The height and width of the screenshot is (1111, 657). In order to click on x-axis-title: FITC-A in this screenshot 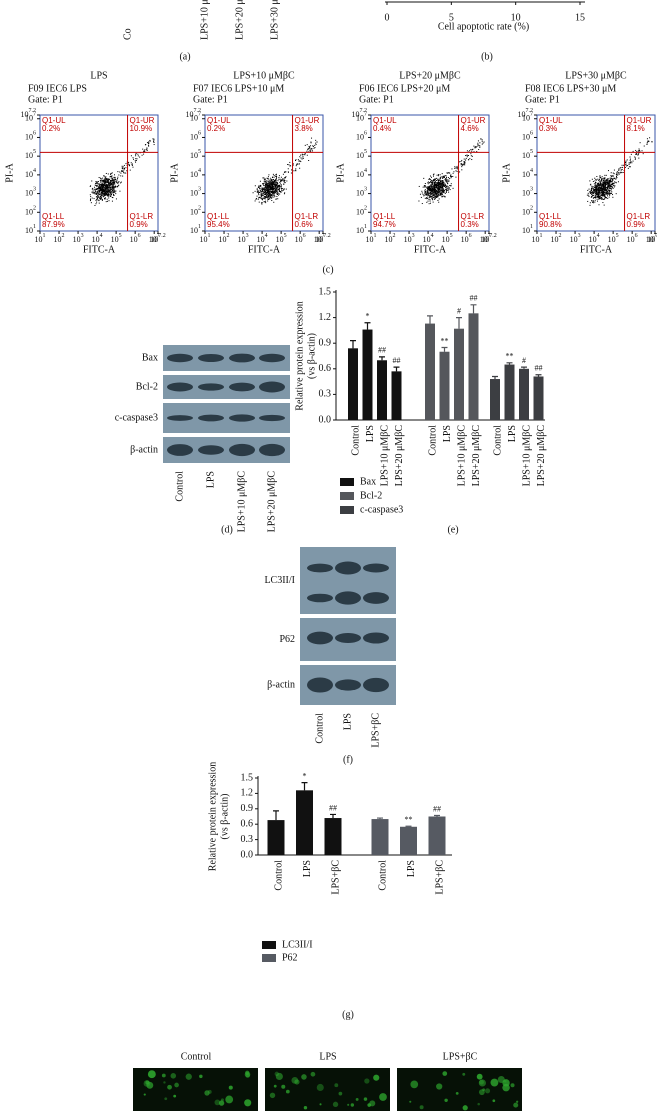, I will do `click(596, 249)`.